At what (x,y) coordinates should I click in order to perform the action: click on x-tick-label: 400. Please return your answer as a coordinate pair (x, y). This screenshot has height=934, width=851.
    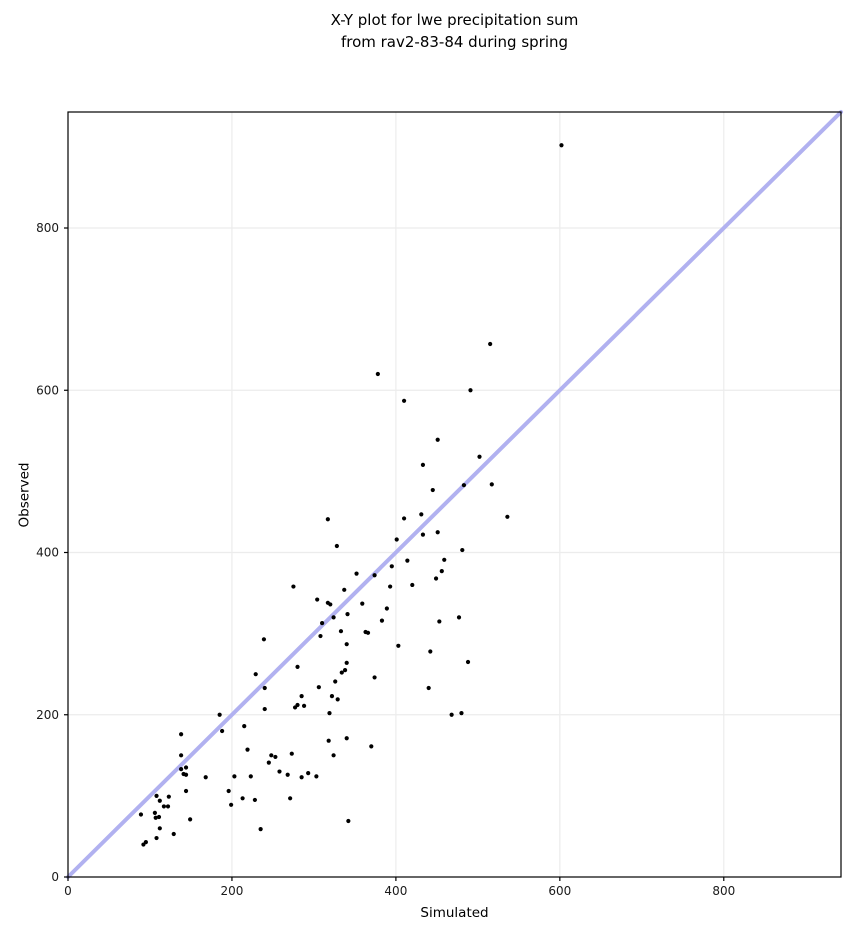
    Looking at the image, I should click on (395, 891).